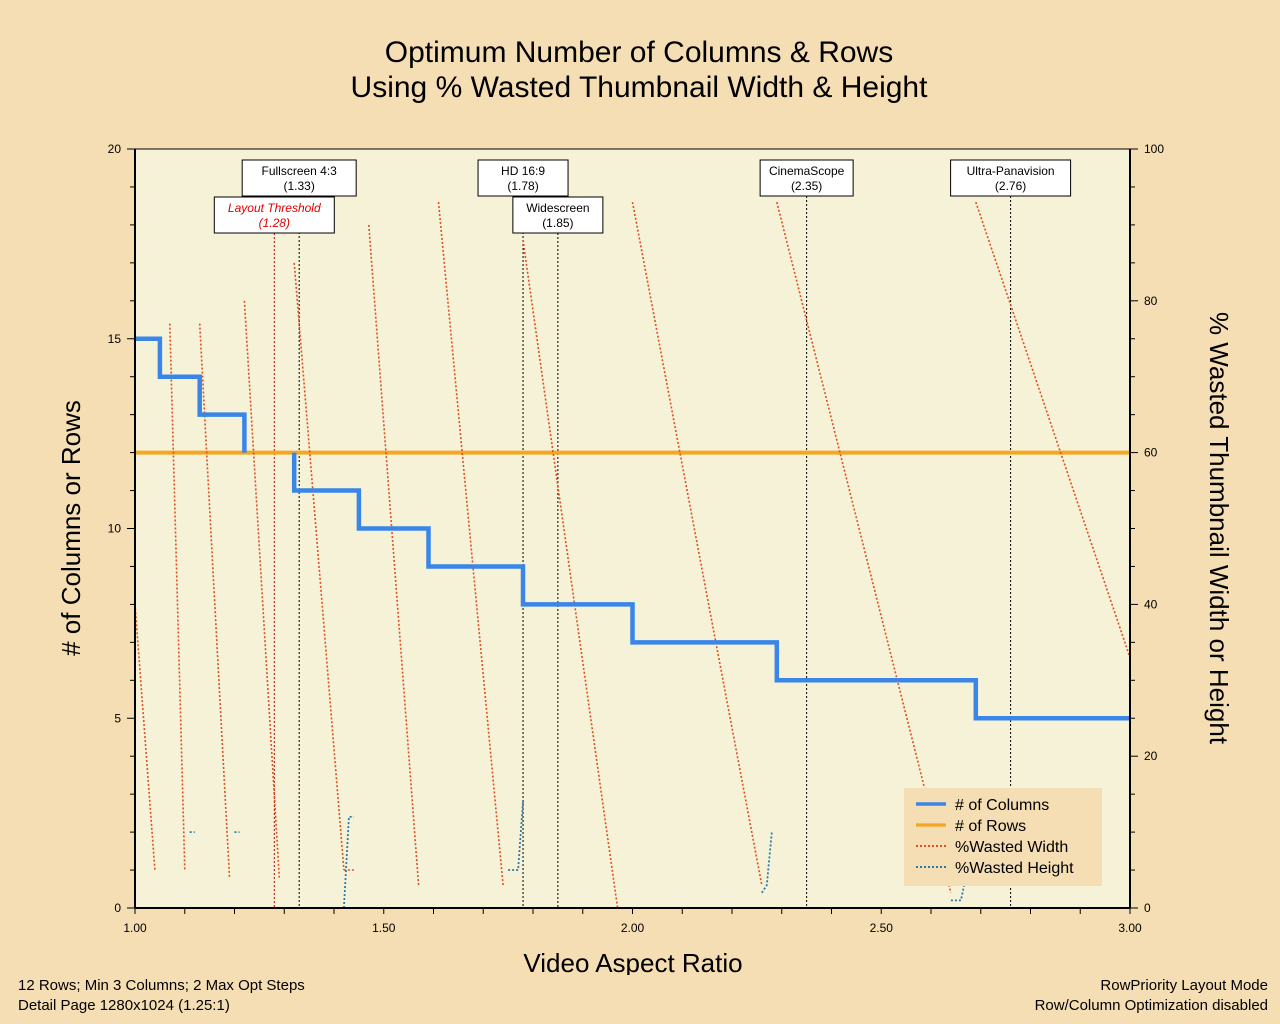 This screenshot has height=1024, width=1280. I want to click on annotation-label: CinemaScope, so click(807, 171).